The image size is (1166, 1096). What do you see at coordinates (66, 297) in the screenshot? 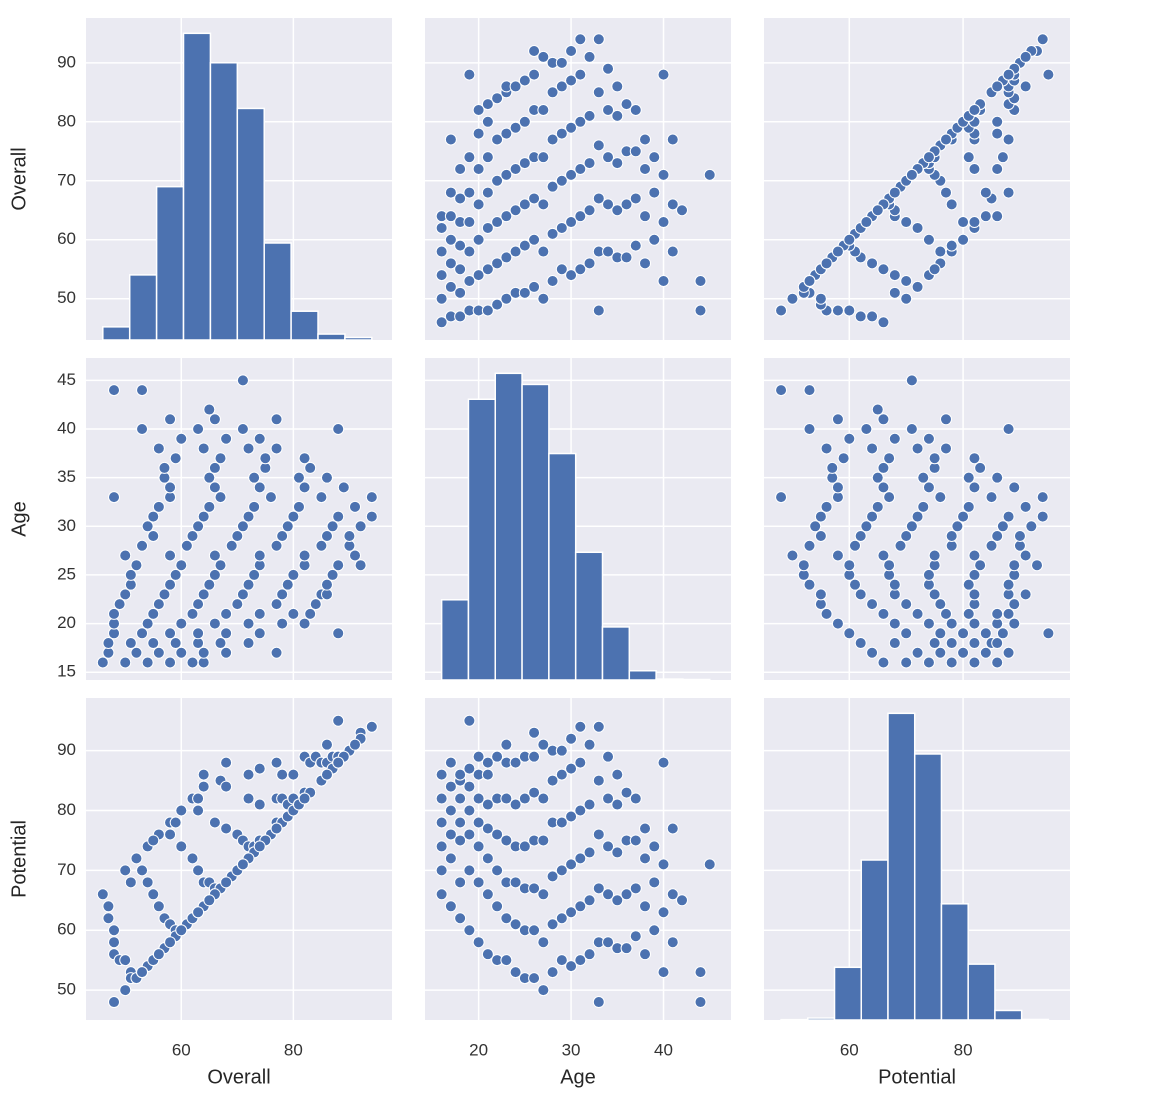
I see `y-tick-label: 50` at bounding box center [66, 297].